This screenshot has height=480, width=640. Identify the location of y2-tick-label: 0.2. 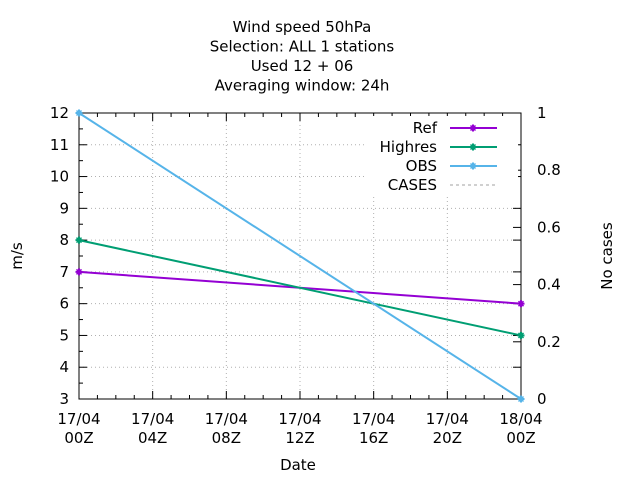
(549, 342).